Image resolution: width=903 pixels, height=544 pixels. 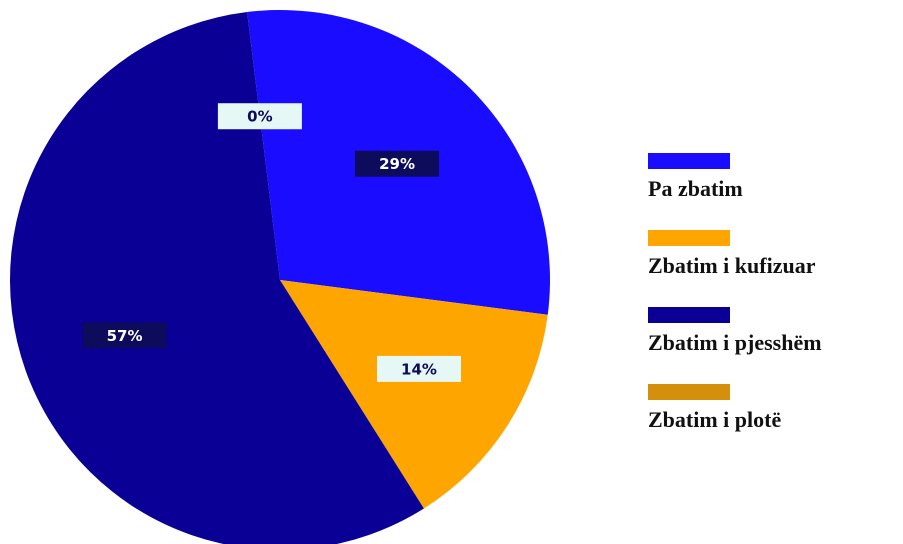 I want to click on data-label: 57%, so click(x=125, y=336).